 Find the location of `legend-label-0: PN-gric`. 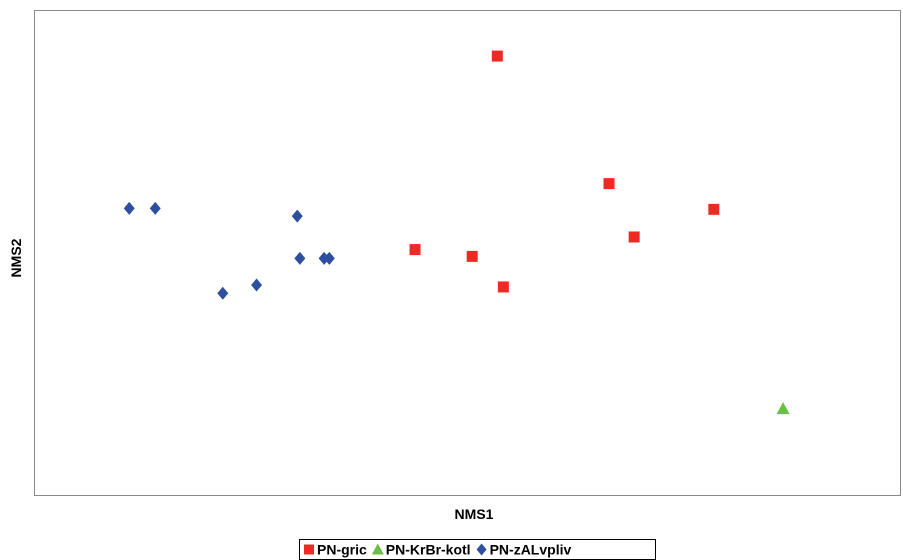

legend-label-0: PN-gric is located at coordinates (342, 550).